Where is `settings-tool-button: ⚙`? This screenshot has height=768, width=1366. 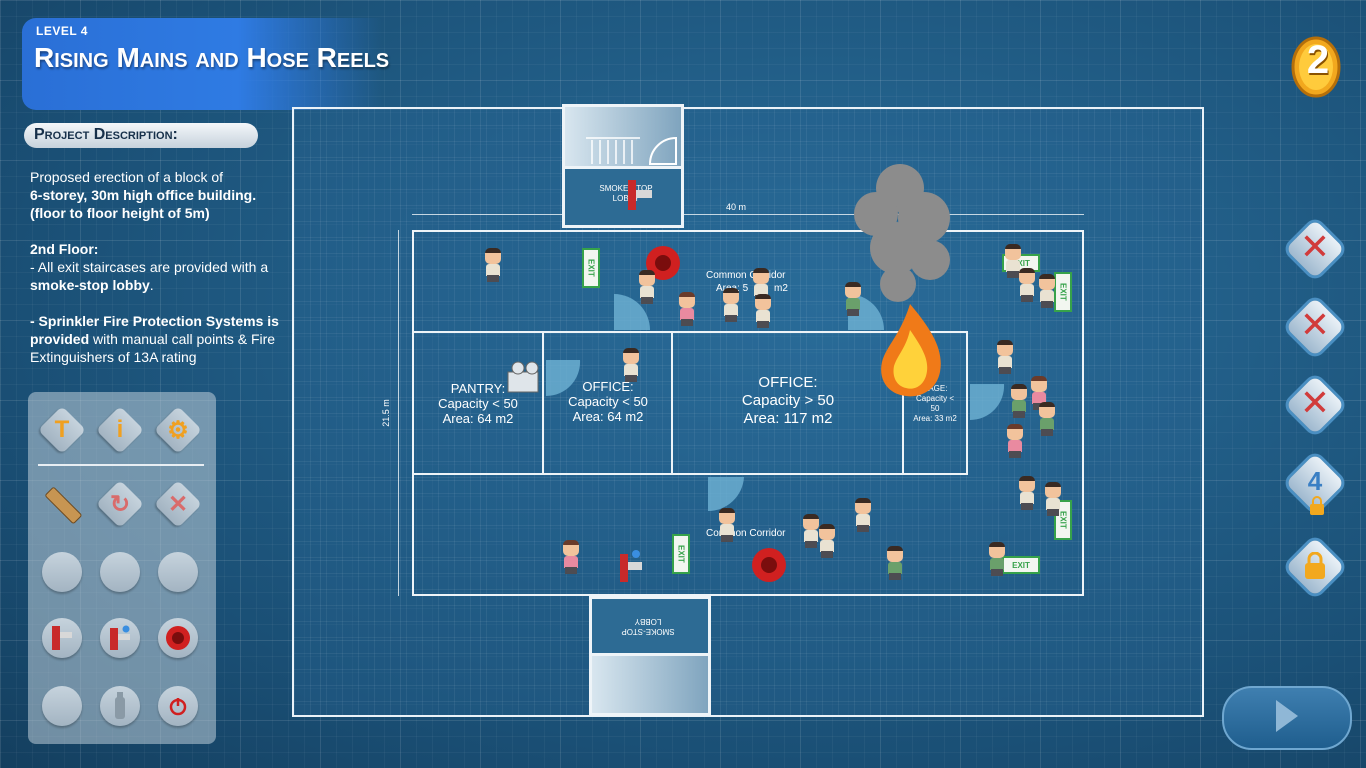 settings-tool-button: ⚙ is located at coordinates (178, 430).